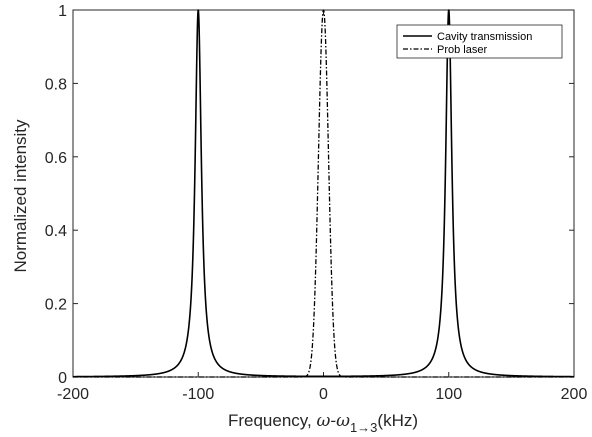 The width and height of the screenshot is (592, 437). What do you see at coordinates (56, 84) in the screenshot?
I see `y-tick-label: 0.8` at bounding box center [56, 84].